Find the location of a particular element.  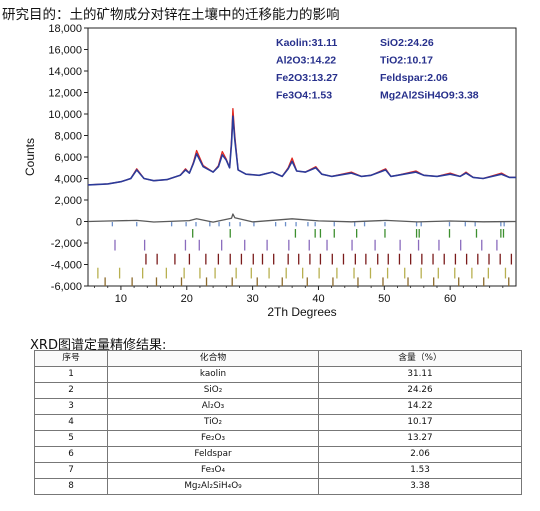

series-line-calculated is located at coordinates (301, 150).